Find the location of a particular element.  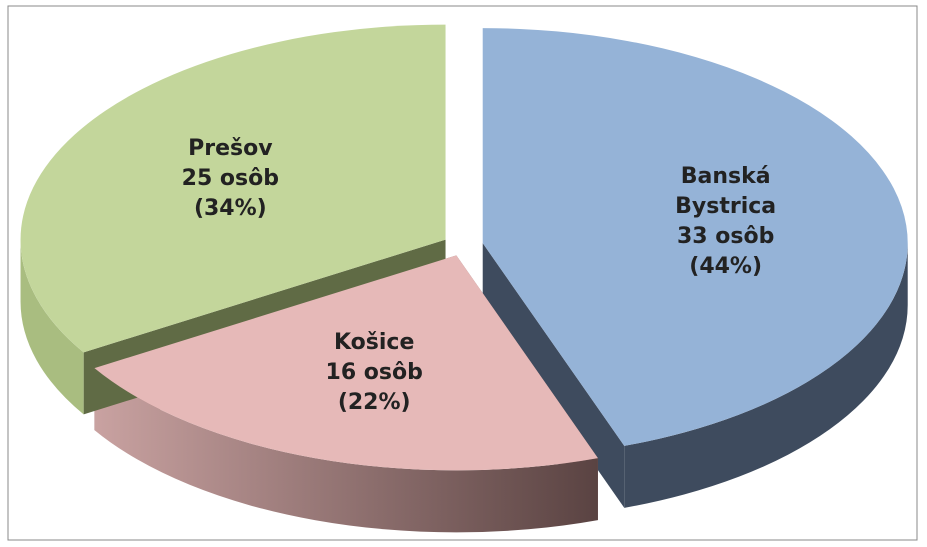

slice-label: Prešov 25 osôb (34%) is located at coordinates (230, 179).